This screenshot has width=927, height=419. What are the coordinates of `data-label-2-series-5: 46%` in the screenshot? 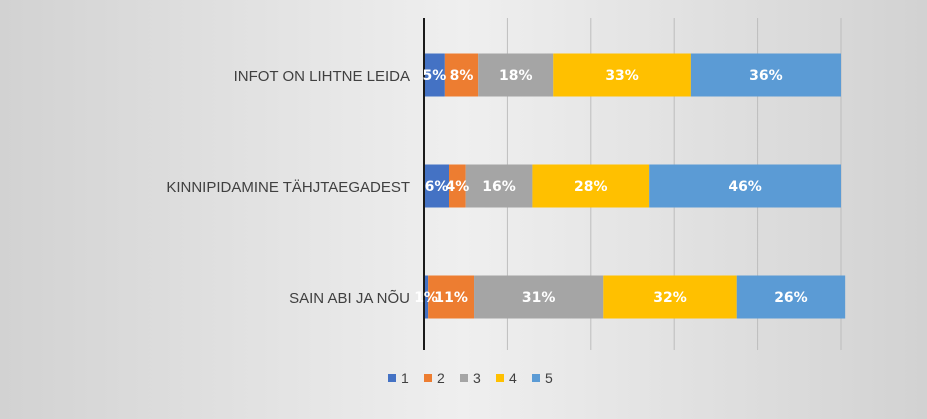 It's located at (745, 187).